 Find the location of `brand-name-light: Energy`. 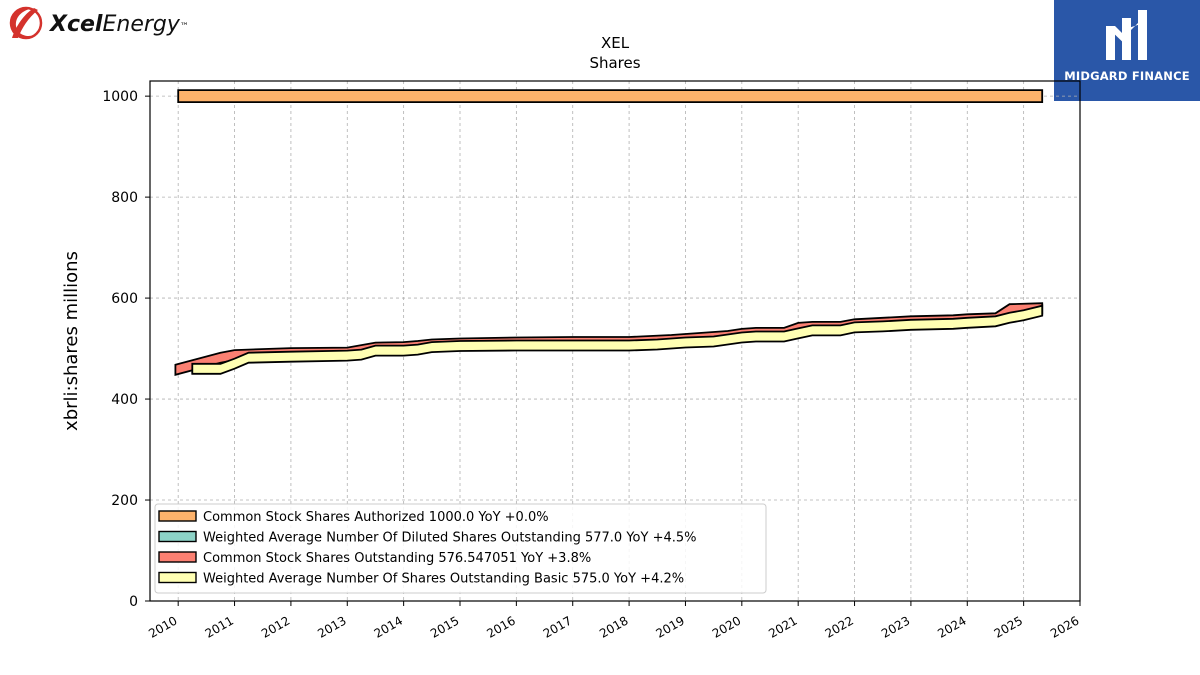

brand-name-light: Energy is located at coordinates (141, 24).